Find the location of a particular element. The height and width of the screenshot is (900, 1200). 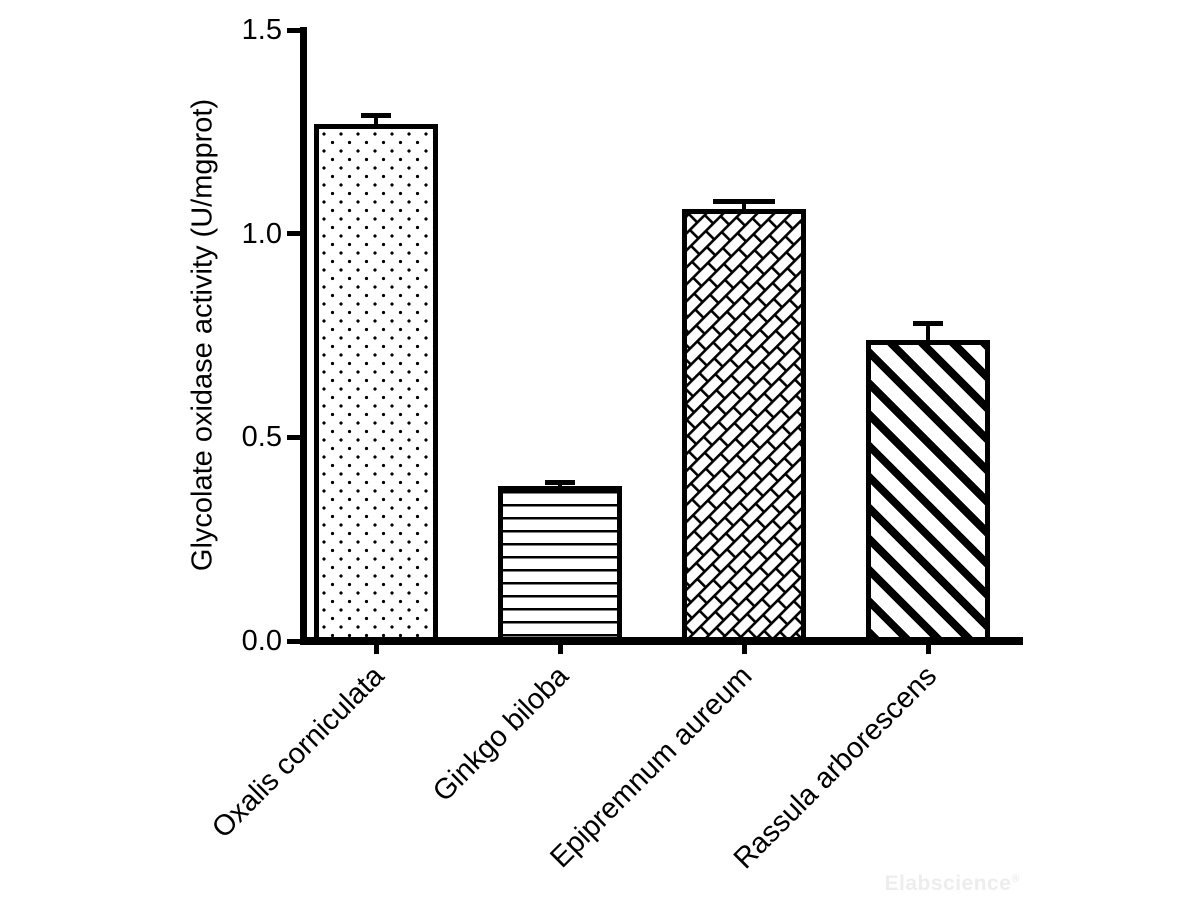

y-axis-line is located at coordinates (303, 336).